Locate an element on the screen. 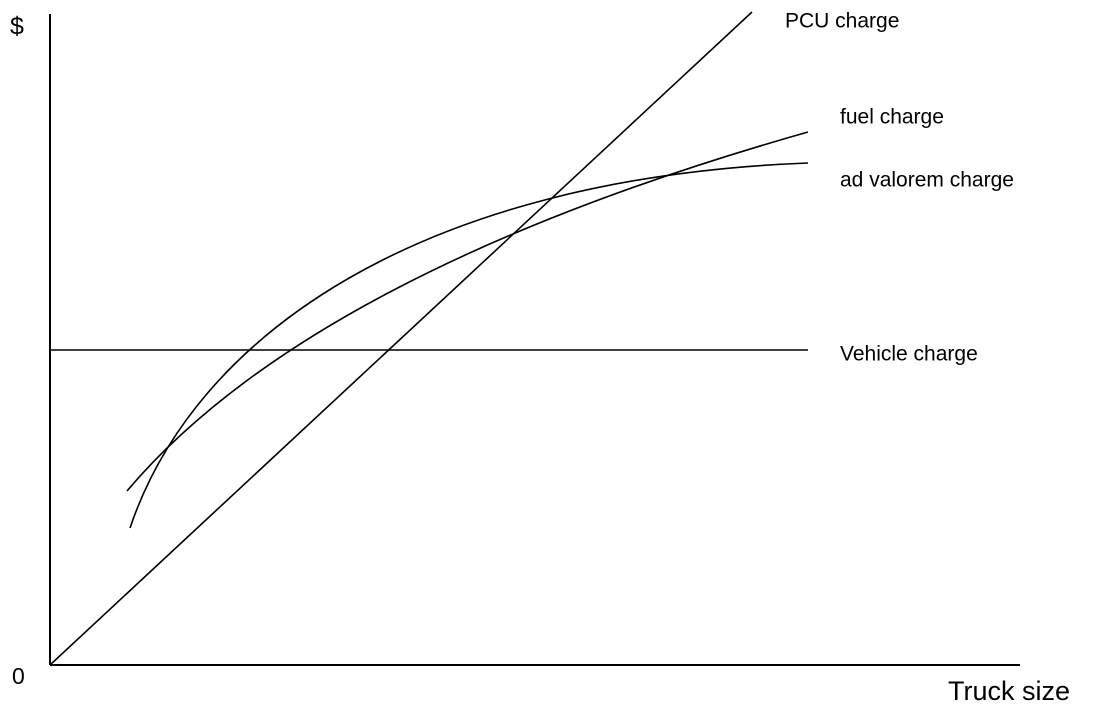 The width and height of the screenshot is (1102, 713). curve-label: PCU charge is located at coordinates (842, 21).